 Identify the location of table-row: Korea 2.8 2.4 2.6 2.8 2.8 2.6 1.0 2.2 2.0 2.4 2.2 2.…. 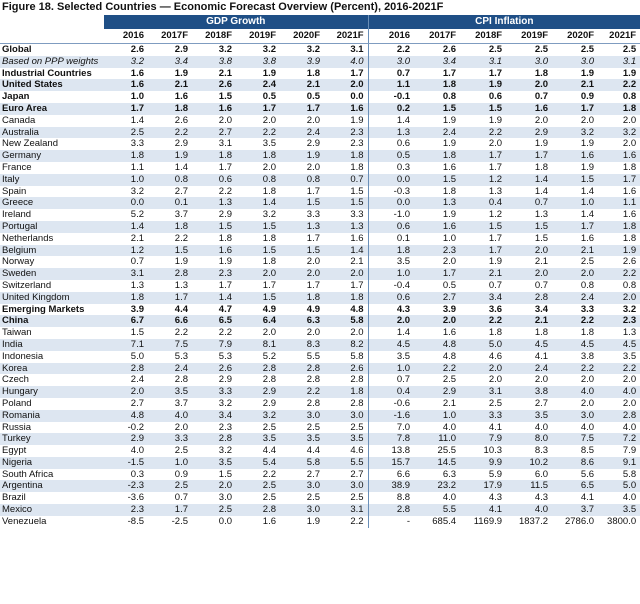
(320, 368).